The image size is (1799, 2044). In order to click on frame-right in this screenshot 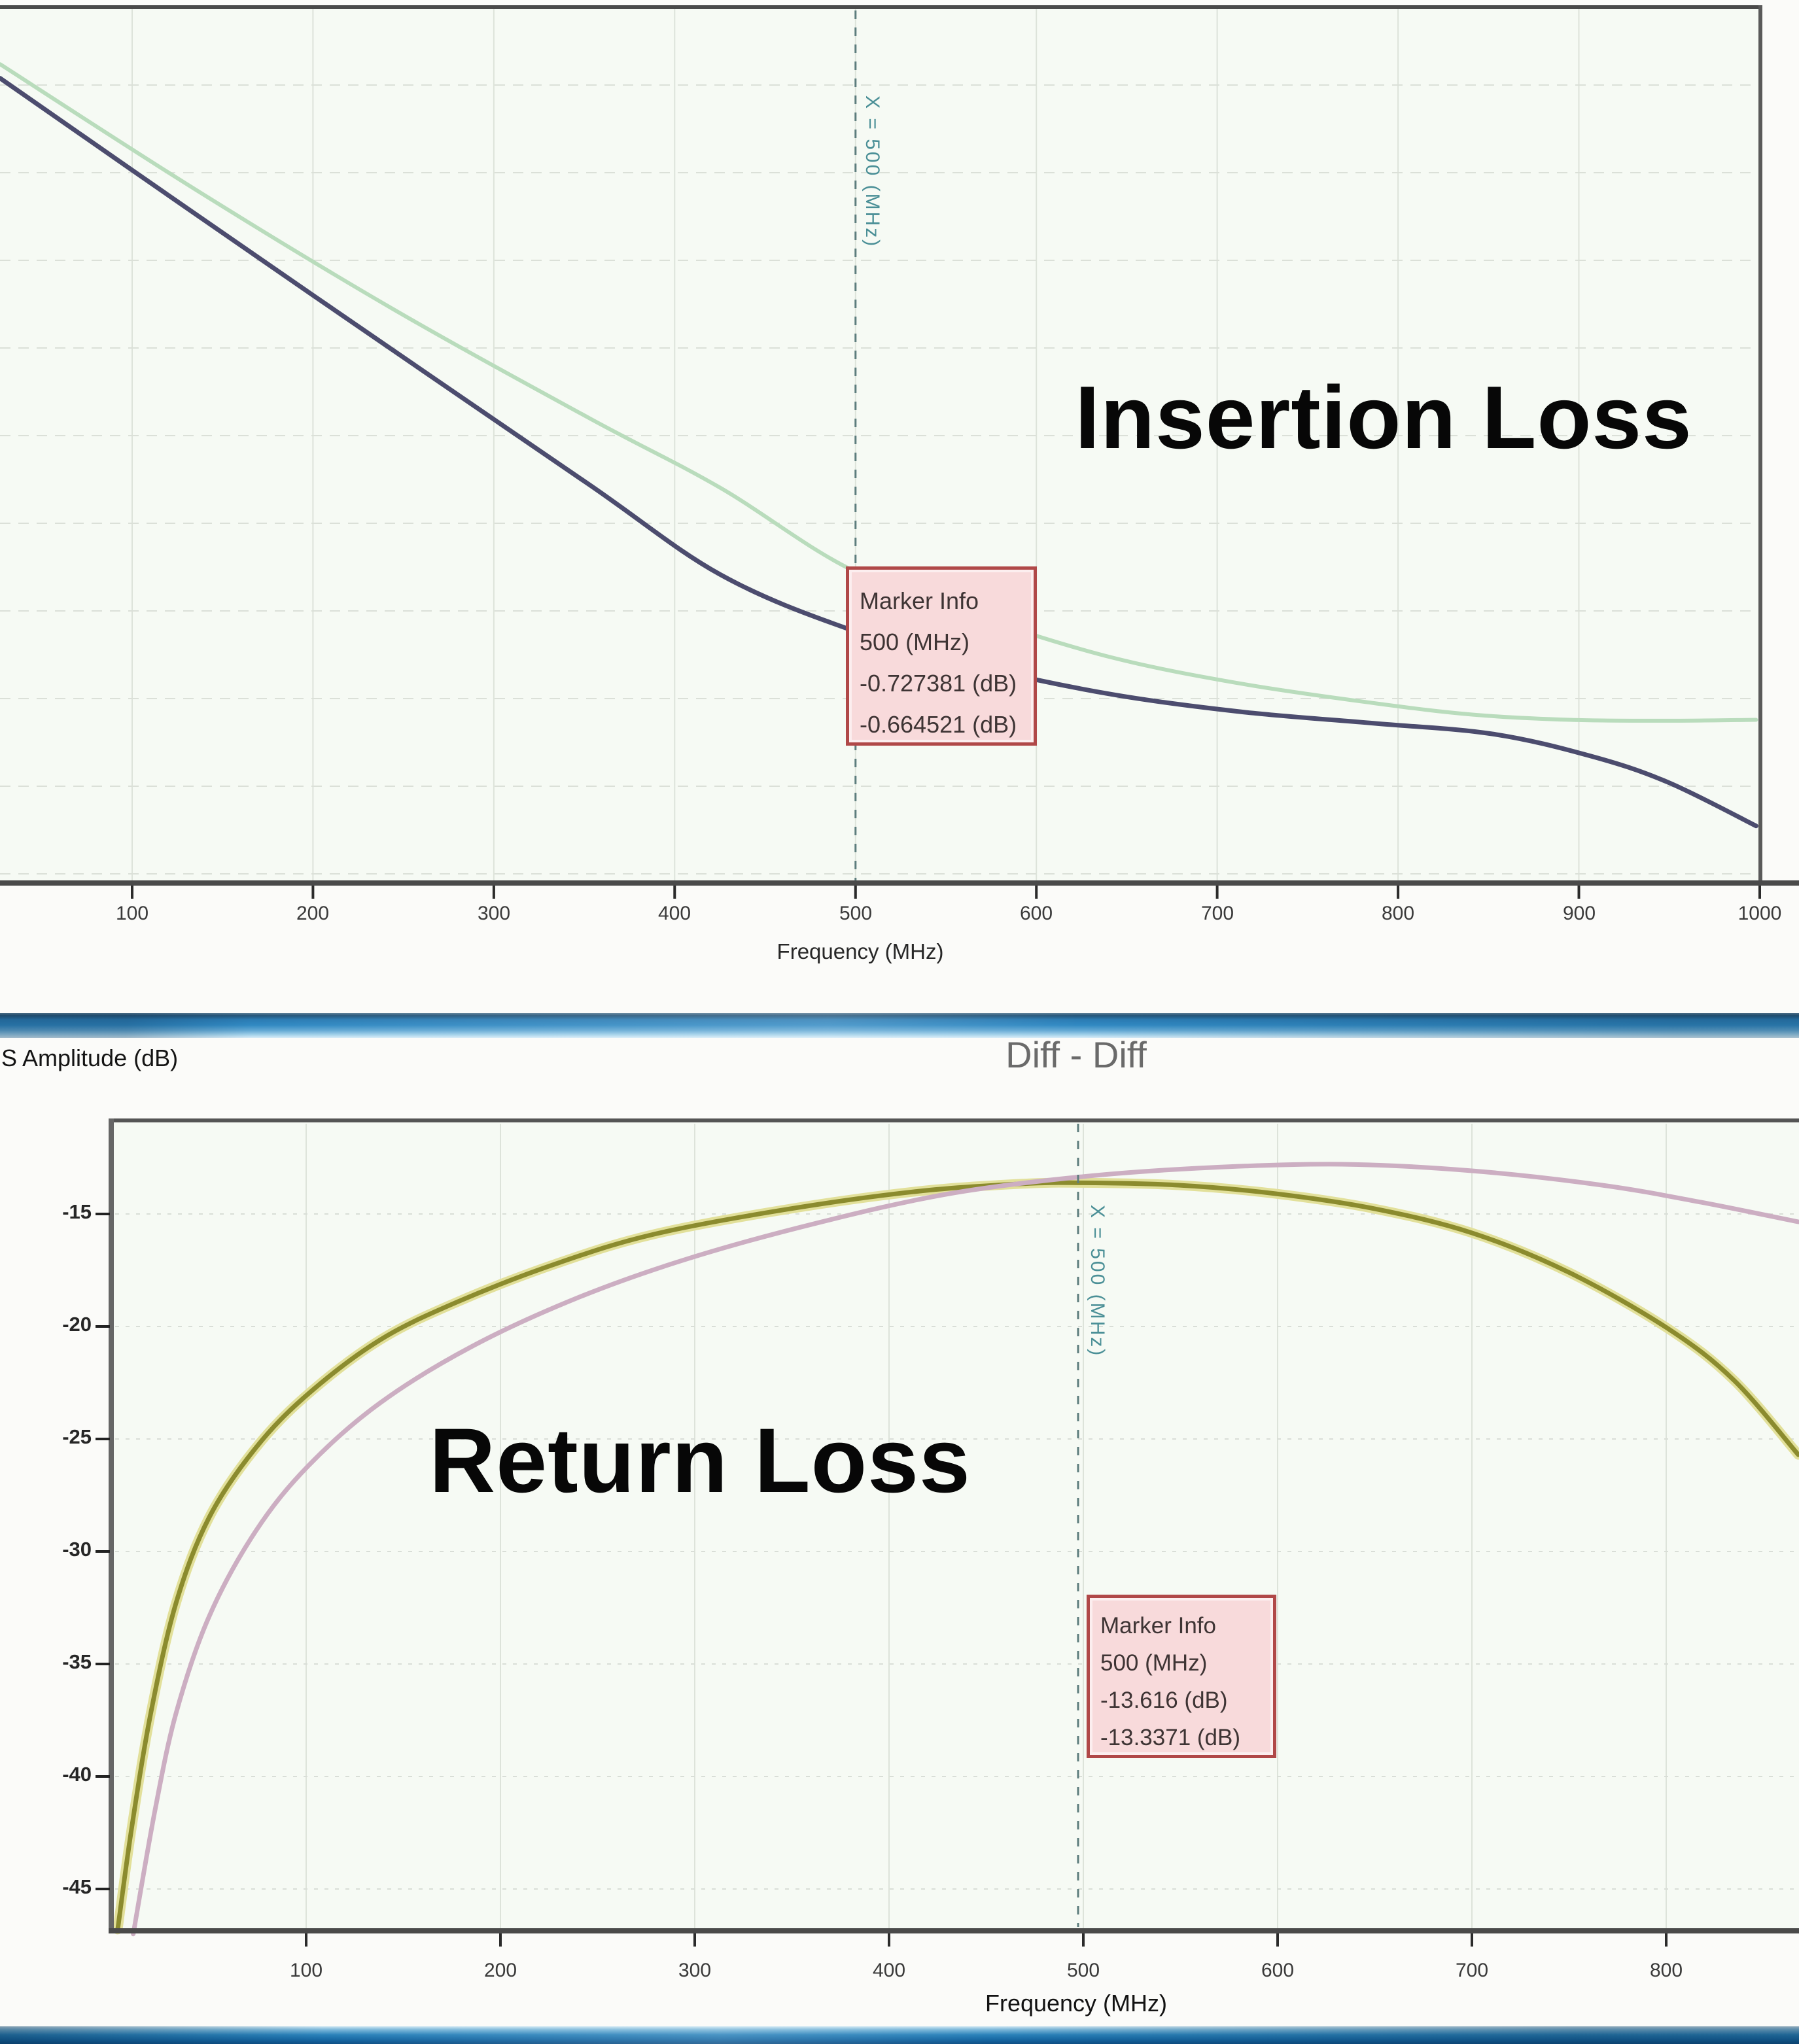, I will do `click(1760, 445)`.